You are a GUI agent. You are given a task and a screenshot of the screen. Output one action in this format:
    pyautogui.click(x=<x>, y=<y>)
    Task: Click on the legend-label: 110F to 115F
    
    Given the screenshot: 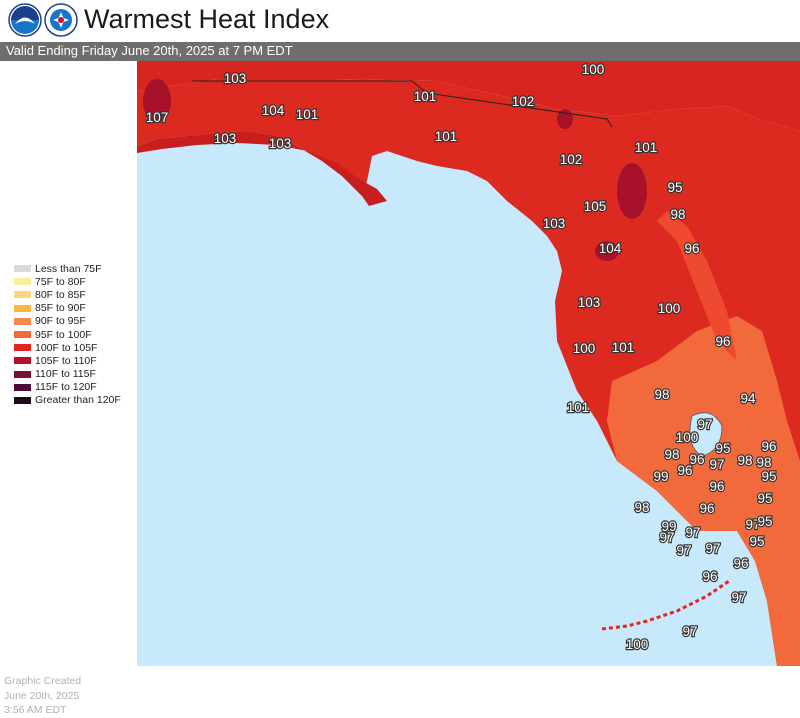 What is the action you would take?
    pyautogui.click(x=65, y=374)
    